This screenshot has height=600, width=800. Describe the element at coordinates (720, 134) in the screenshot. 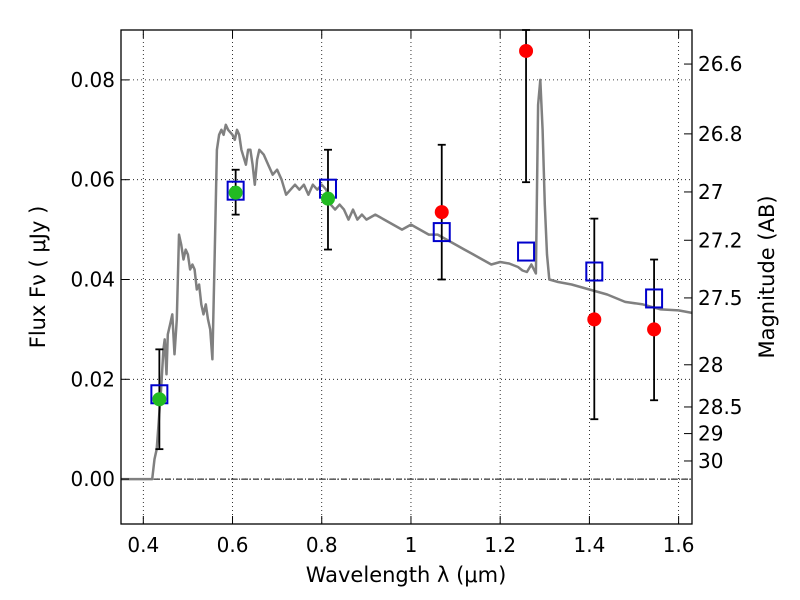

I see `y2-tick-label: 26.8` at that location.